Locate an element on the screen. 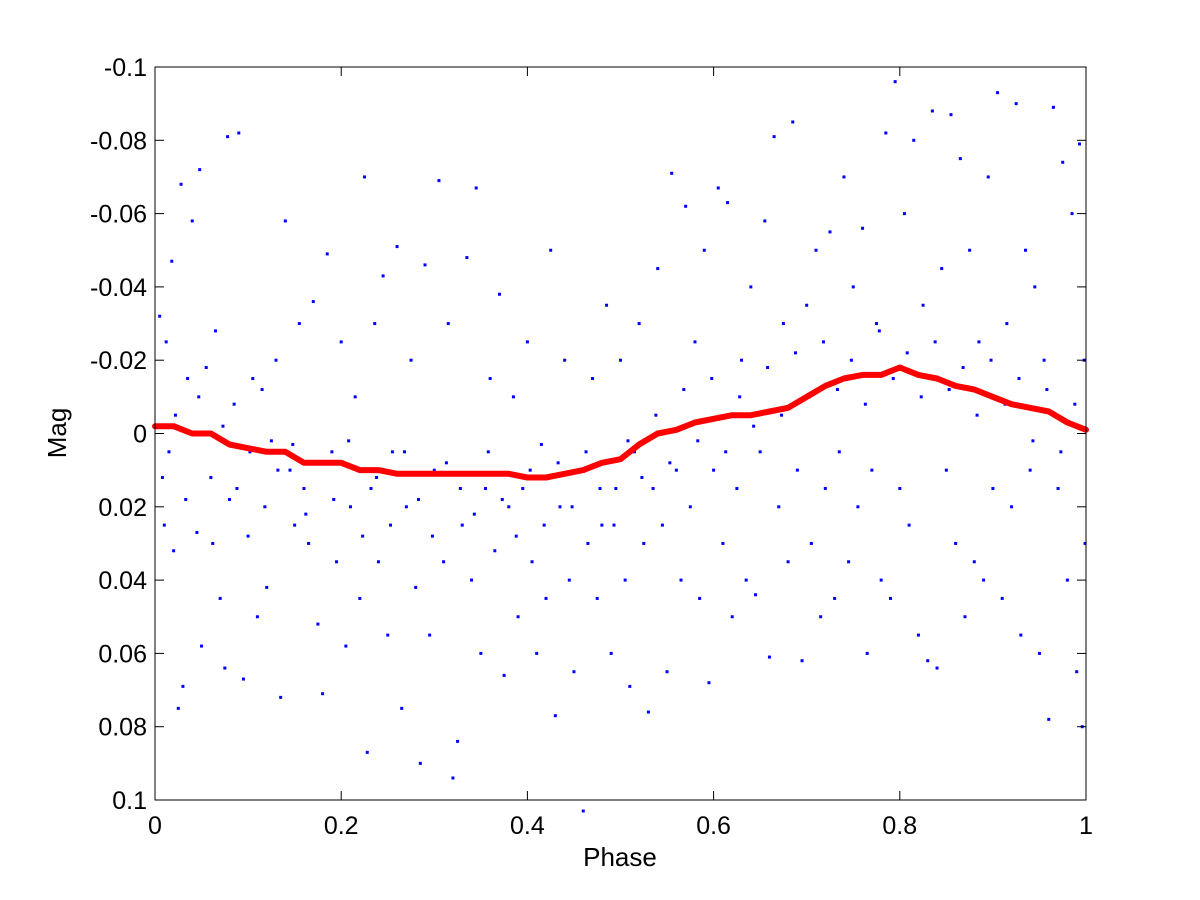  y-tick-label: 0.08 is located at coordinates (122, 728).